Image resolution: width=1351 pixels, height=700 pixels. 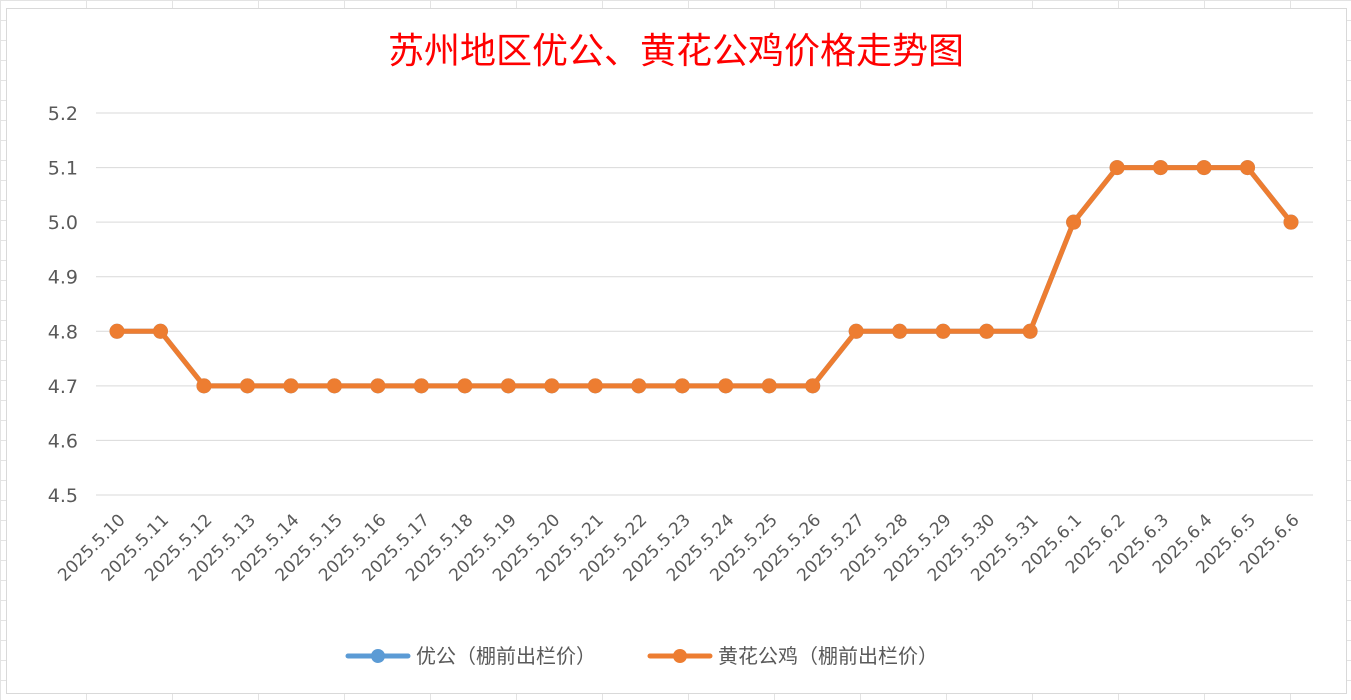 I want to click on y-tick-label: 4.6, so click(x=63, y=441).